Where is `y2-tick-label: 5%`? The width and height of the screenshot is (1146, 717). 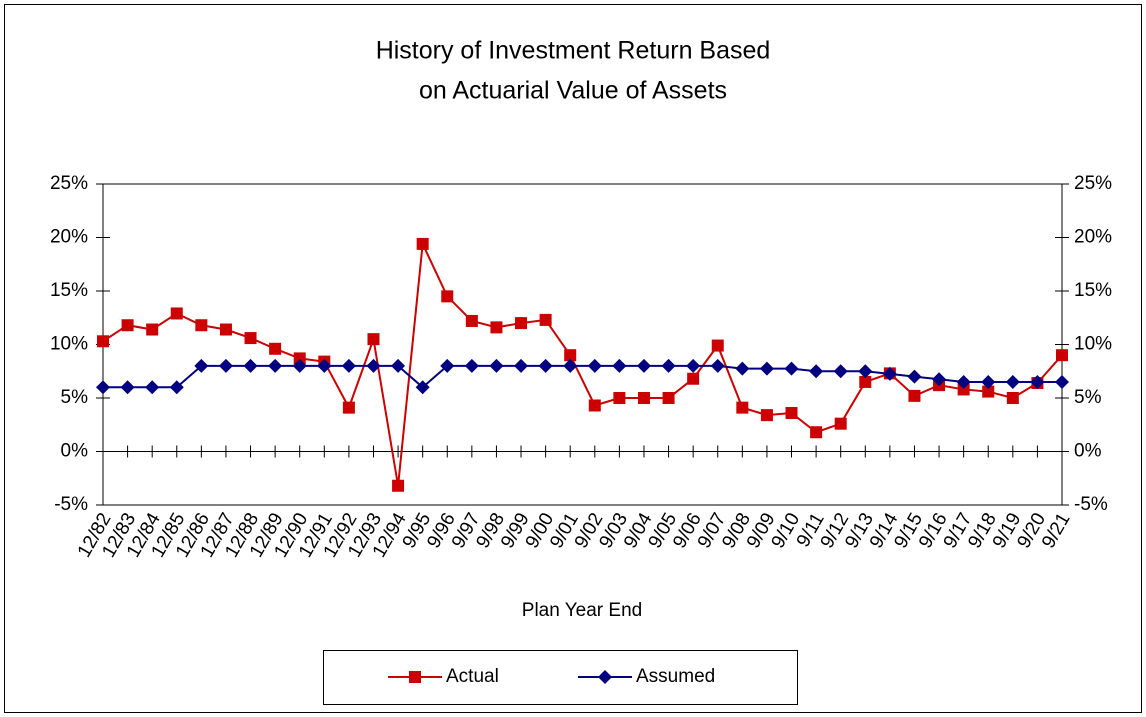 y2-tick-label: 5% is located at coordinates (1088, 397).